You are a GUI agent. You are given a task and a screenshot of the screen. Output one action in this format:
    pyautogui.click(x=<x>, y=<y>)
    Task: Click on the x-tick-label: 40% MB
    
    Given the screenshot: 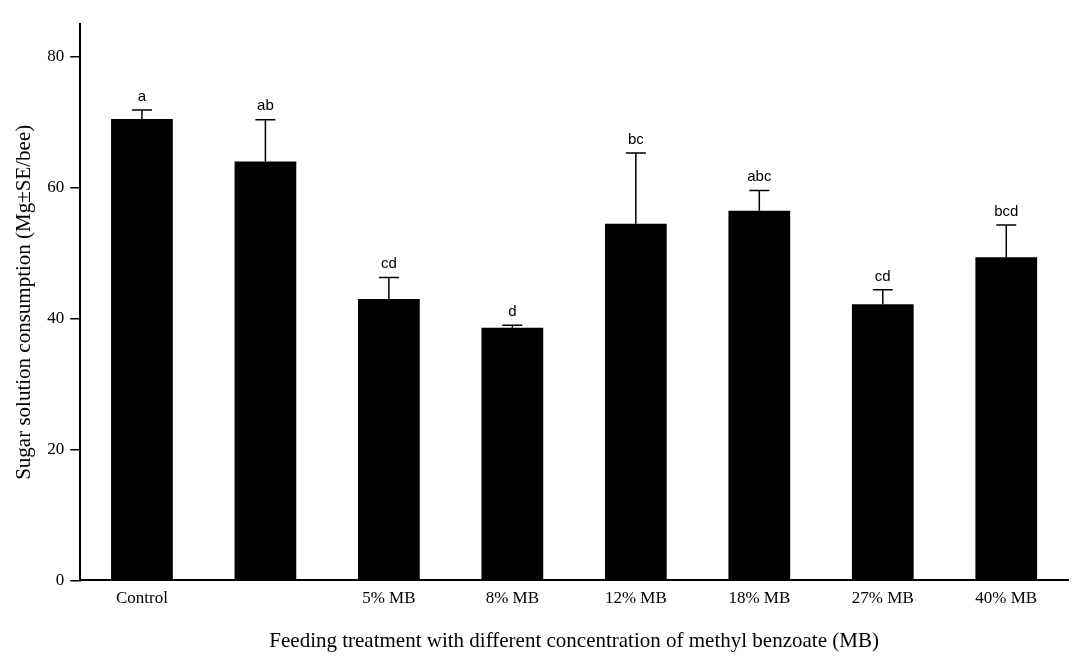 What is the action you would take?
    pyautogui.click(x=1006, y=598)
    